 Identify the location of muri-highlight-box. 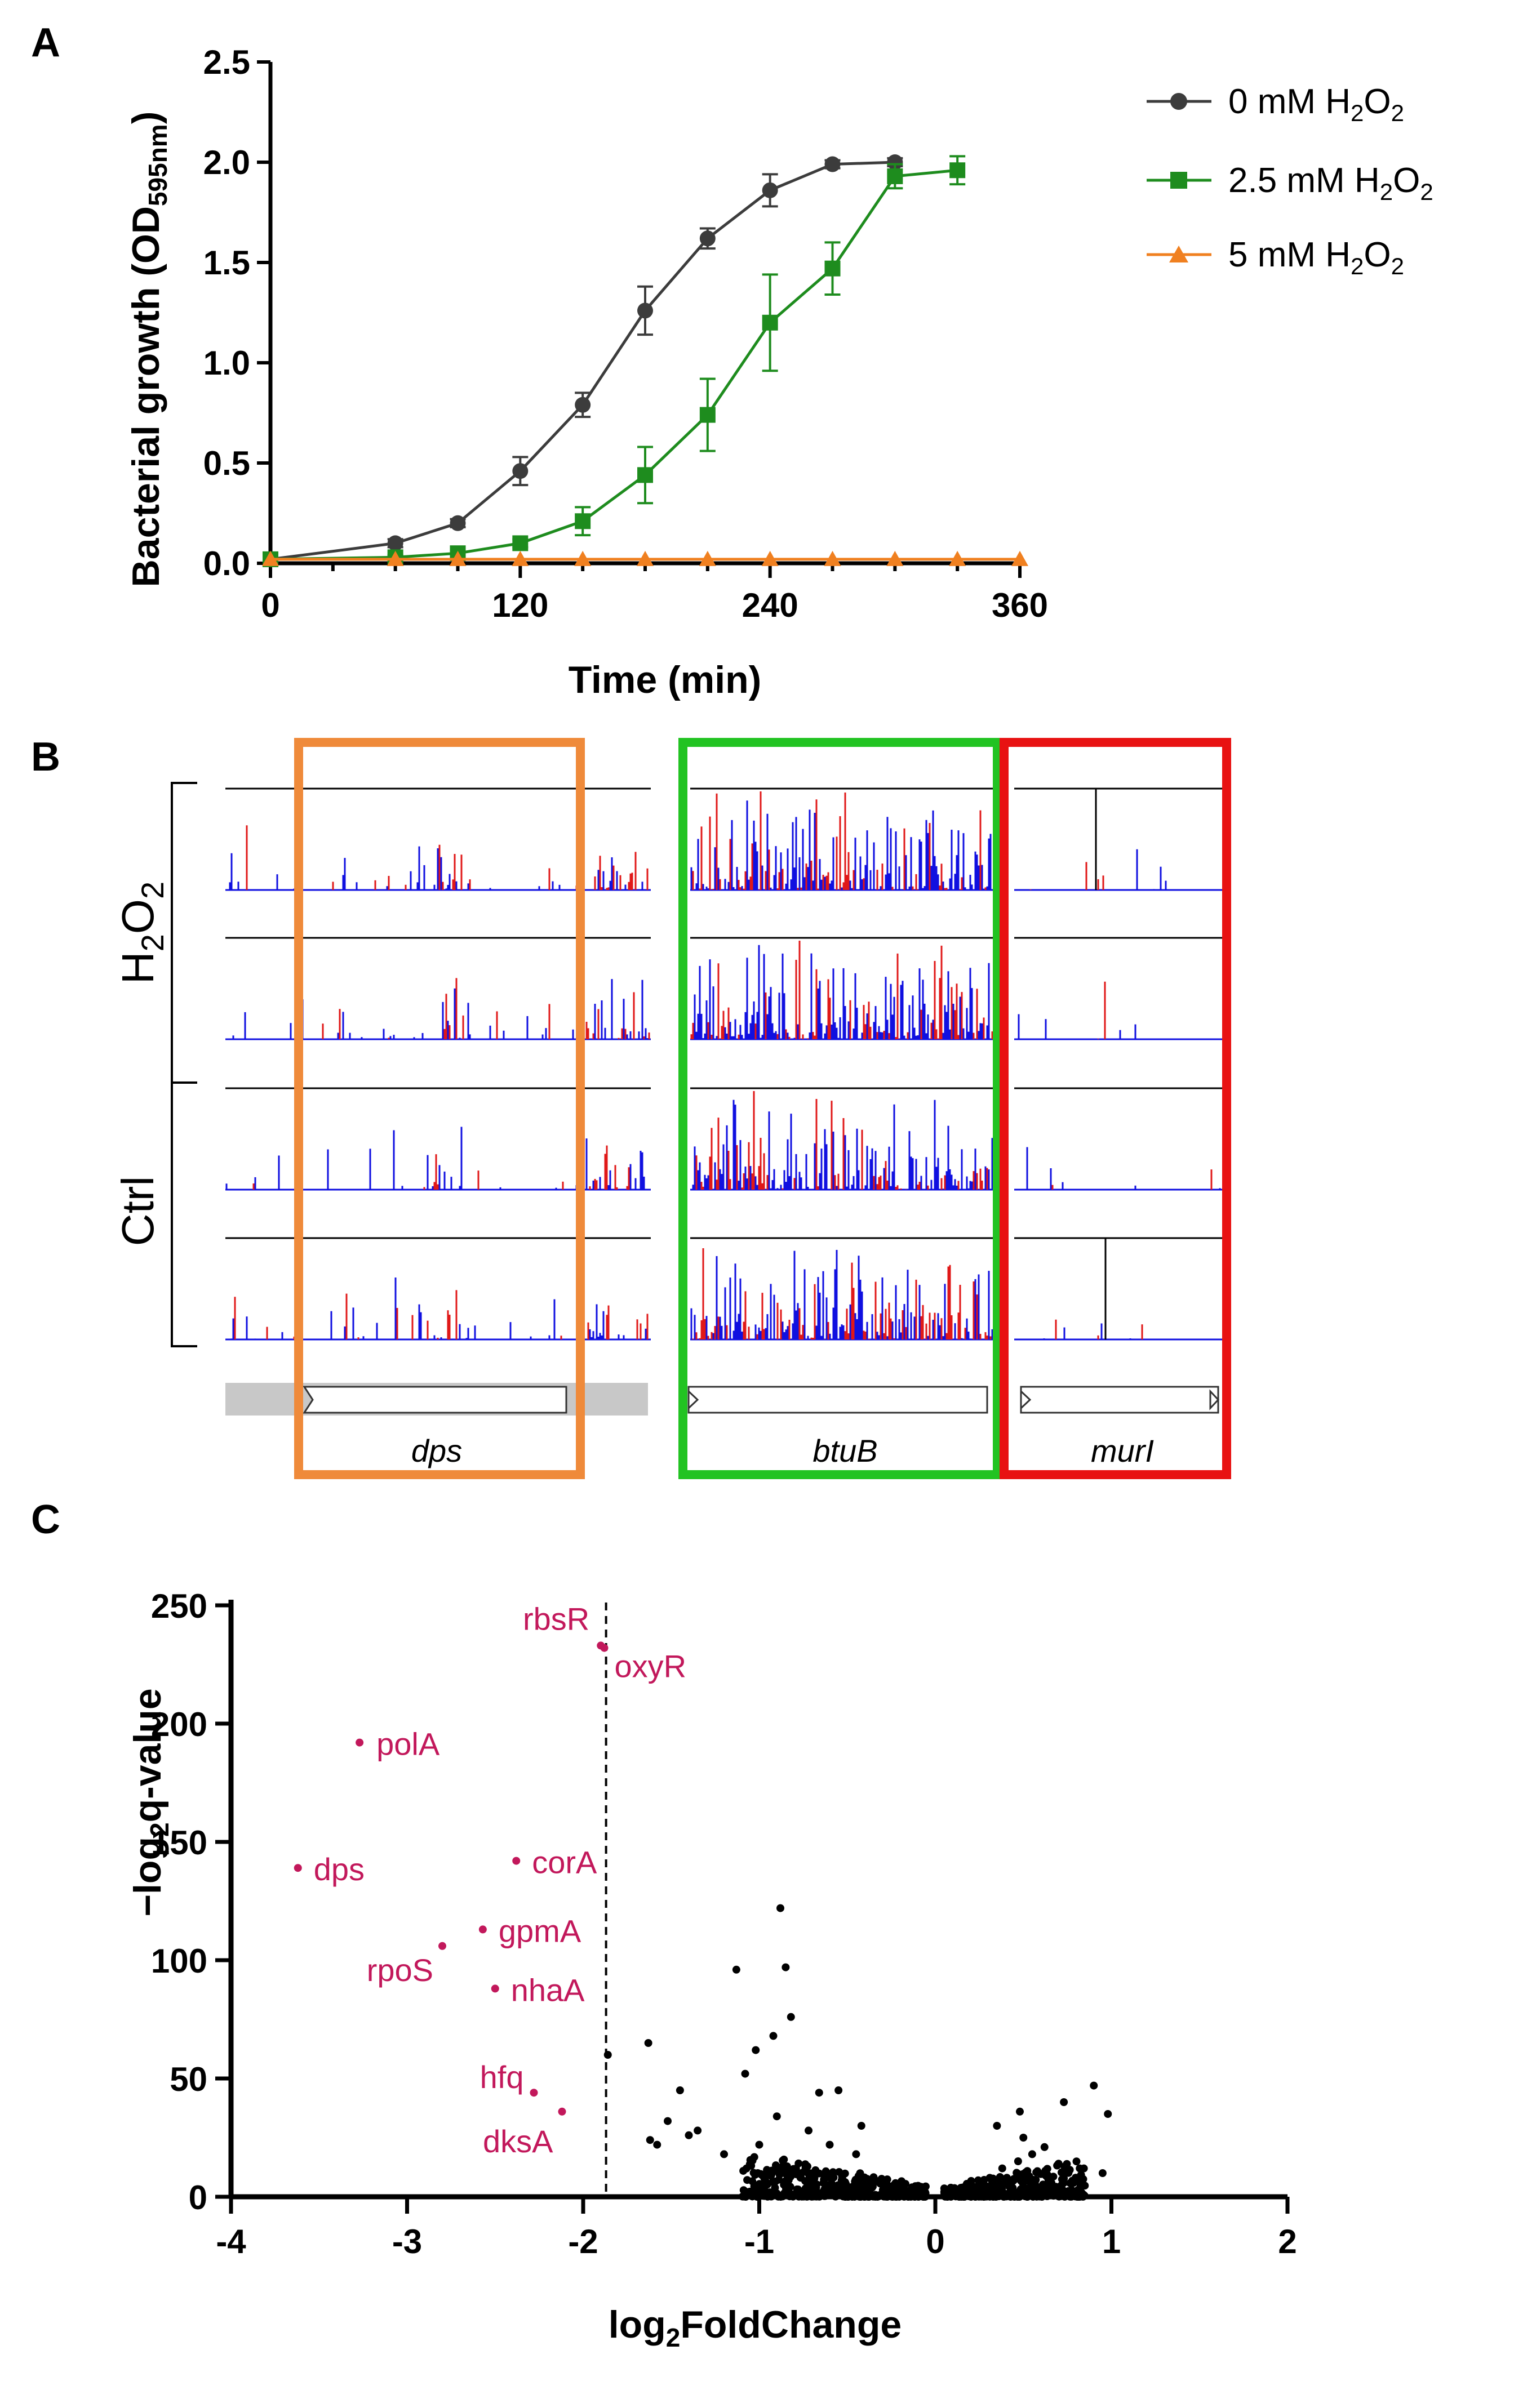
(1115, 1108).